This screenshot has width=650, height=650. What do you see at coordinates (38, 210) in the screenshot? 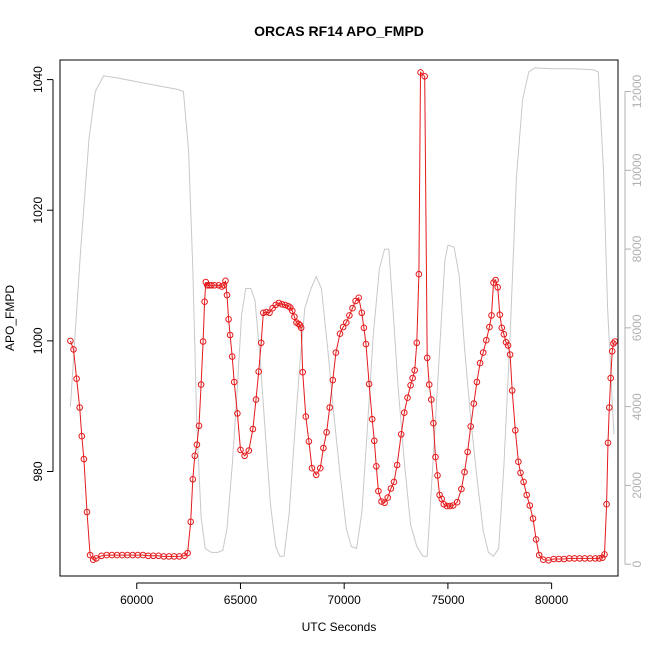
I see `y-tick-label: 1020` at bounding box center [38, 210].